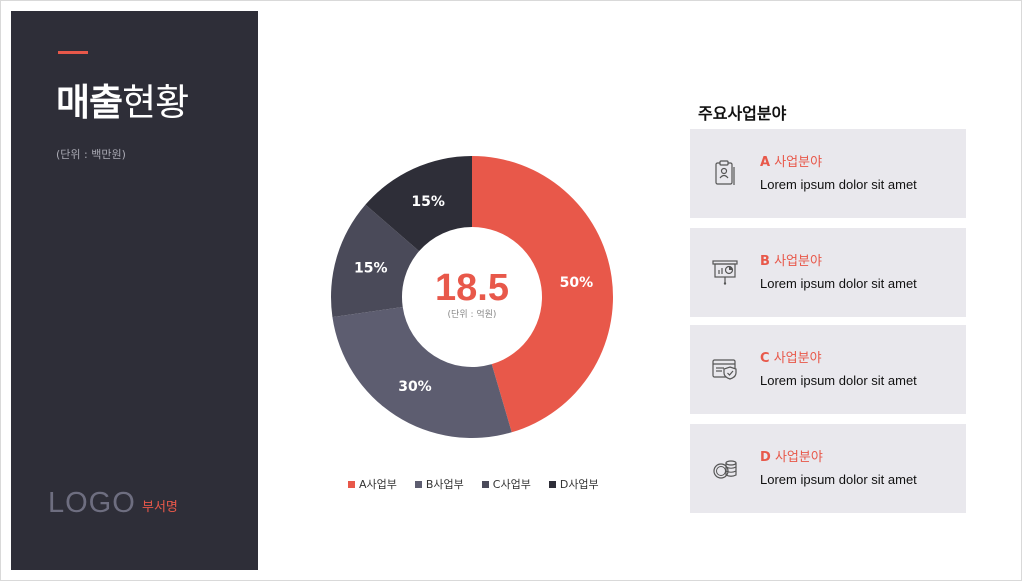 Image resolution: width=1022 pixels, height=581 pixels. What do you see at coordinates (542, 294) in the screenshot?
I see `donut-slice-A사업부` at bounding box center [542, 294].